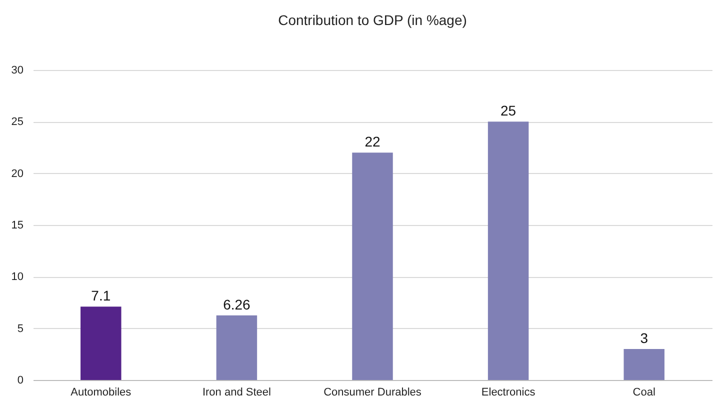 Image resolution: width=720 pixels, height=407 pixels. I want to click on x-tick-label: Consumer Durables, so click(373, 392).